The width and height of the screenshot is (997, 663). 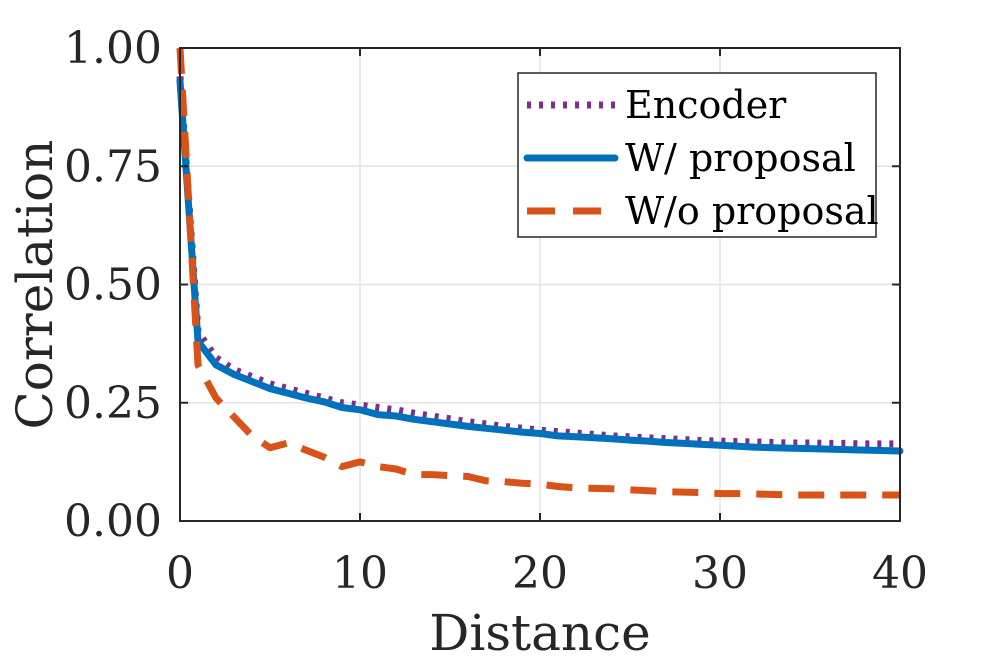 I want to click on y-tick-label: 1.00, so click(x=113, y=48).